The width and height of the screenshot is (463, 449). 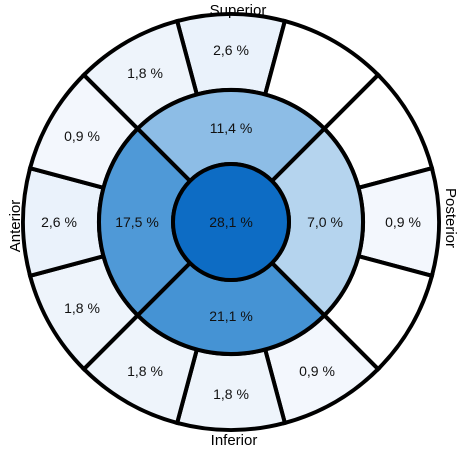 What do you see at coordinates (317, 371) in the screenshot?
I see `outer-value-inferior-posterior: 0,9 %` at bounding box center [317, 371].